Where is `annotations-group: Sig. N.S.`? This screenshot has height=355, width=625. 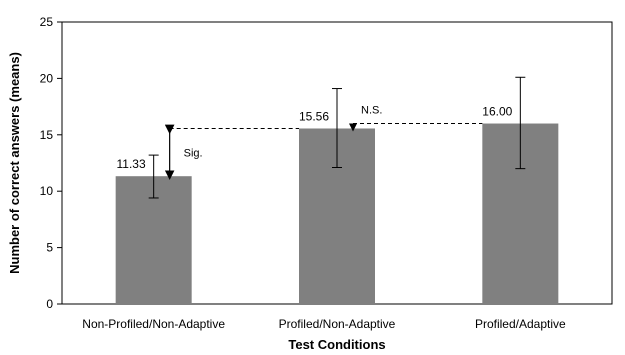 annotations-group: Sig. N.S. is located at coordinates (323, 142).